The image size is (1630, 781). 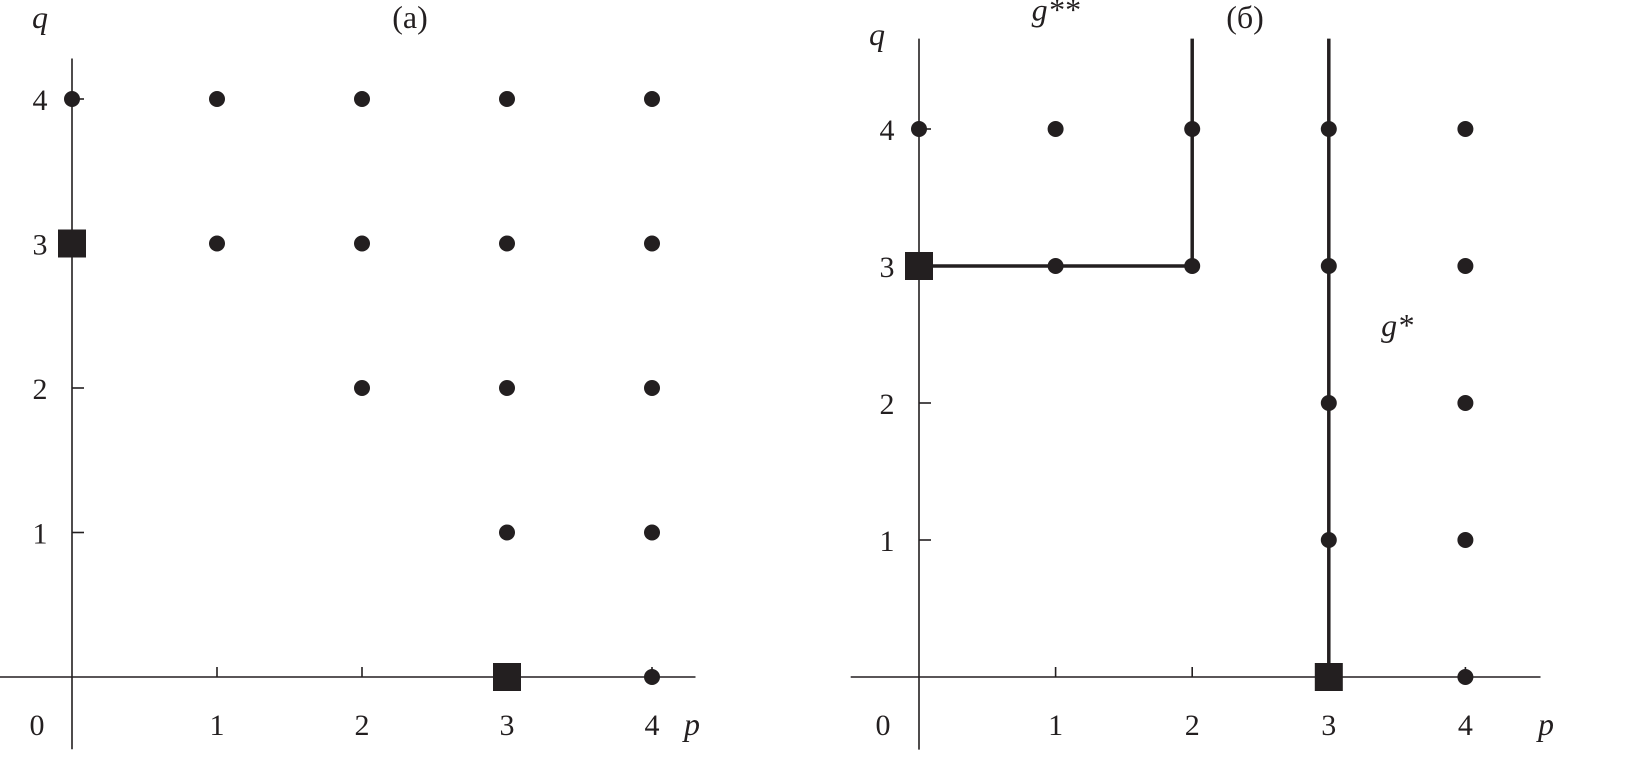 What do you see at coordinates (1056, 153) in the screenshot?
I see `path-line` at bounding box center [1056, 153].